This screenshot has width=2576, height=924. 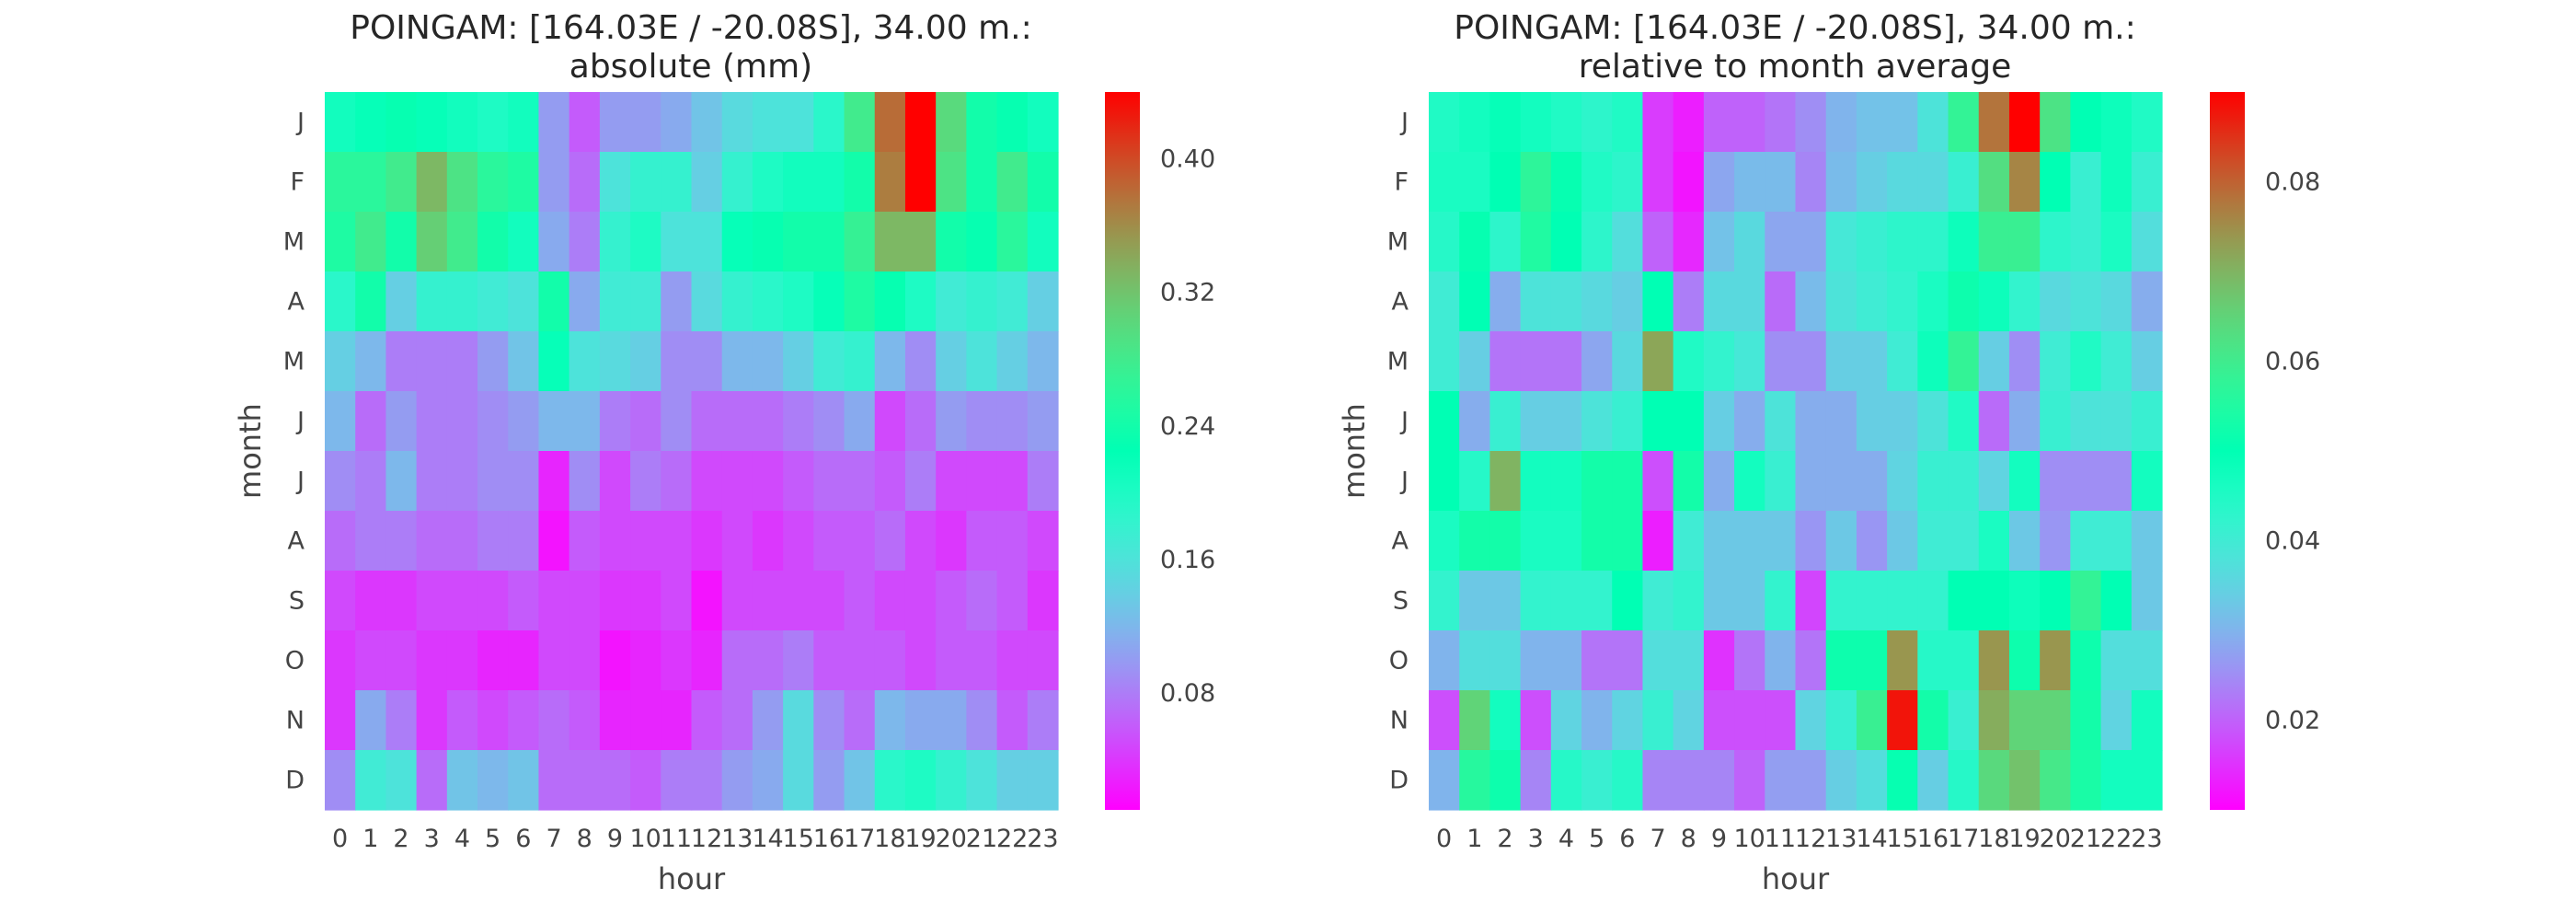 I want to click on x-tick-label: 1, so click(x=1474, y=839).